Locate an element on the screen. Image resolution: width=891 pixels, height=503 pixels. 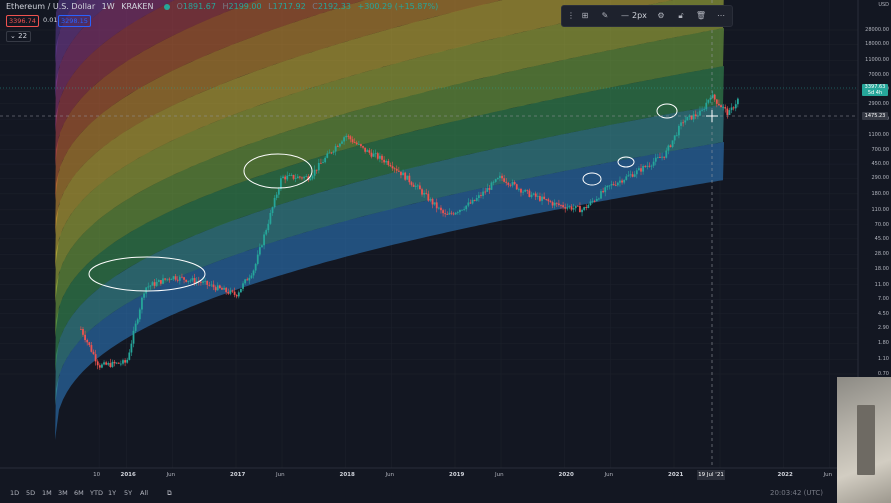
line-width-value: 2px is located at coordinates (639, 15).